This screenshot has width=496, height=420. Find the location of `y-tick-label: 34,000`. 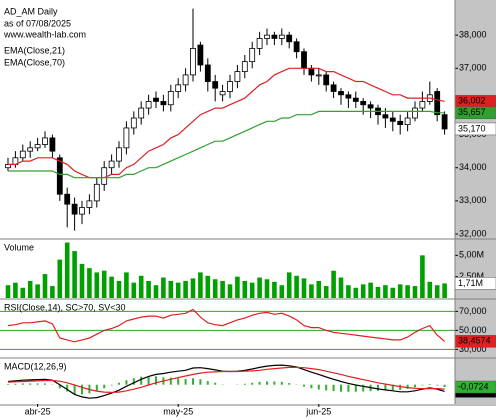

y-tick-label: 34,000 is located at coordinates (473, 167).